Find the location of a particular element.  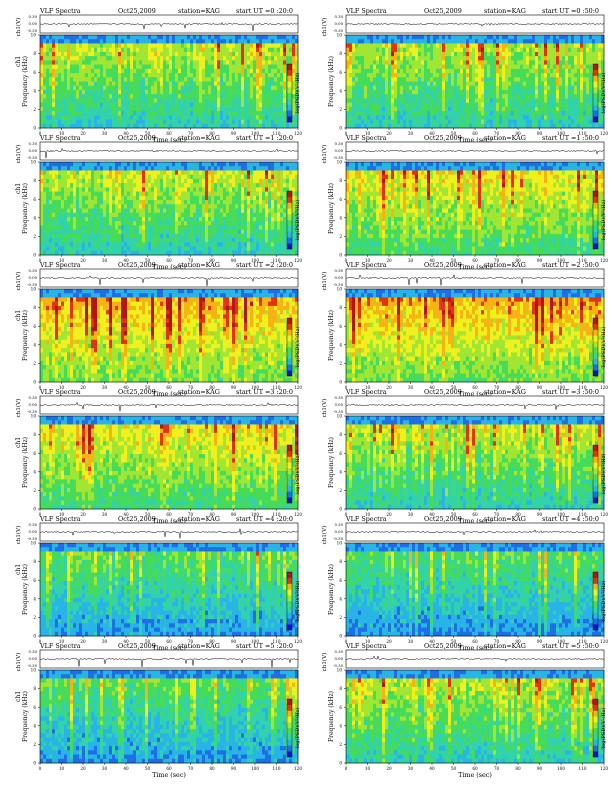

panel-title-start: start UT =5 :20:0 is located at coordinates (264, 646).